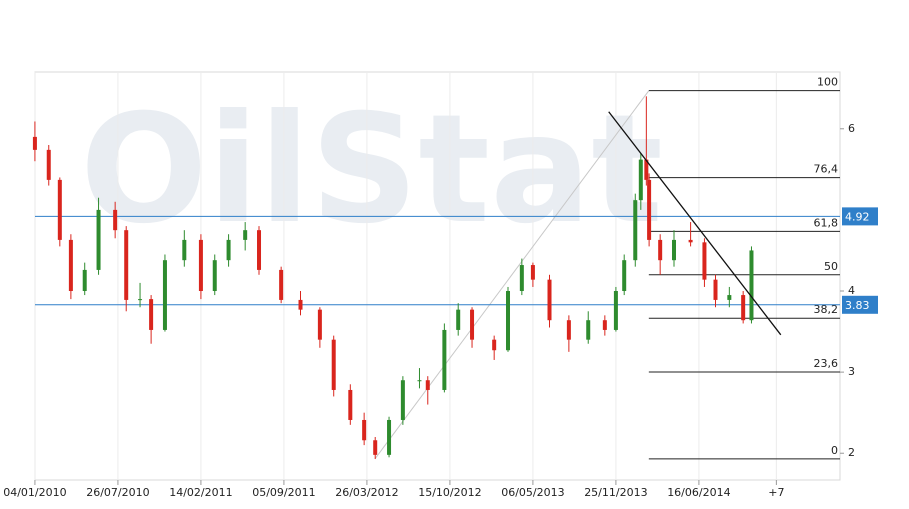 The width and height of the screenshot is (909, 509). I want to click on x-tick-label: 04/01/2010, so click(34, 492).